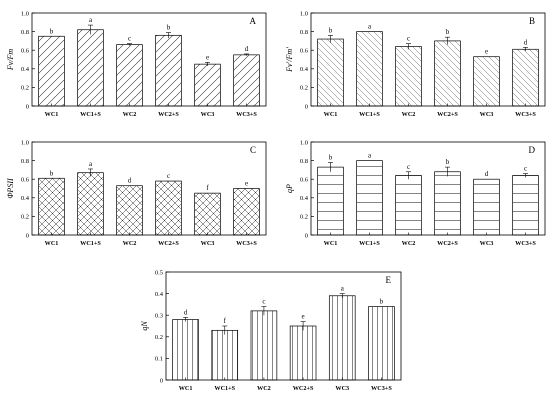 The height and width of the screenshot is (405, 550). What do you see at coordinates (10, 60) in the screenshot?
I see `y-axis-label: Fv/Fm` at bounding box center [10, 60].